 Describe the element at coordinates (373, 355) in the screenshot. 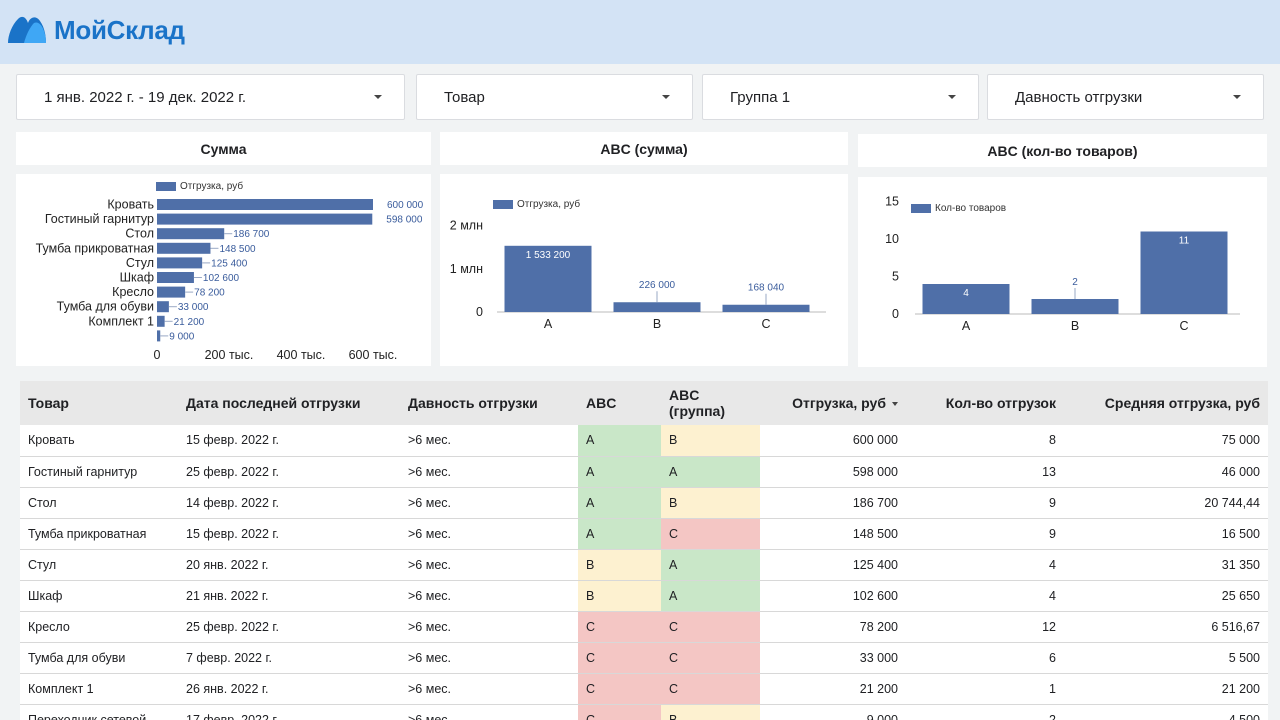

I see `x-tick-label: 600 тыс.` at that location.